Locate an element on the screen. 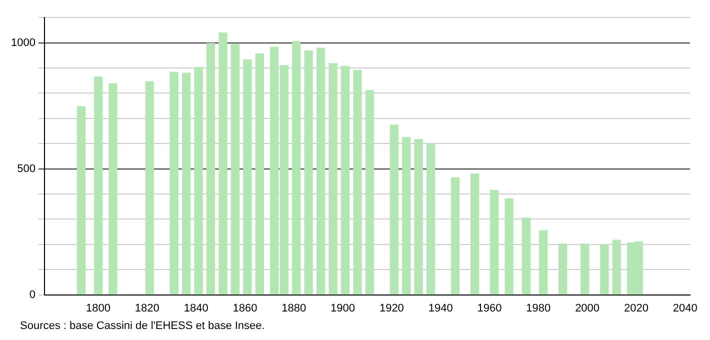 Image resolution: width=710 pixels, height=340 pixels. x-tick-label: 2020 is located at coordinates (636, 308).